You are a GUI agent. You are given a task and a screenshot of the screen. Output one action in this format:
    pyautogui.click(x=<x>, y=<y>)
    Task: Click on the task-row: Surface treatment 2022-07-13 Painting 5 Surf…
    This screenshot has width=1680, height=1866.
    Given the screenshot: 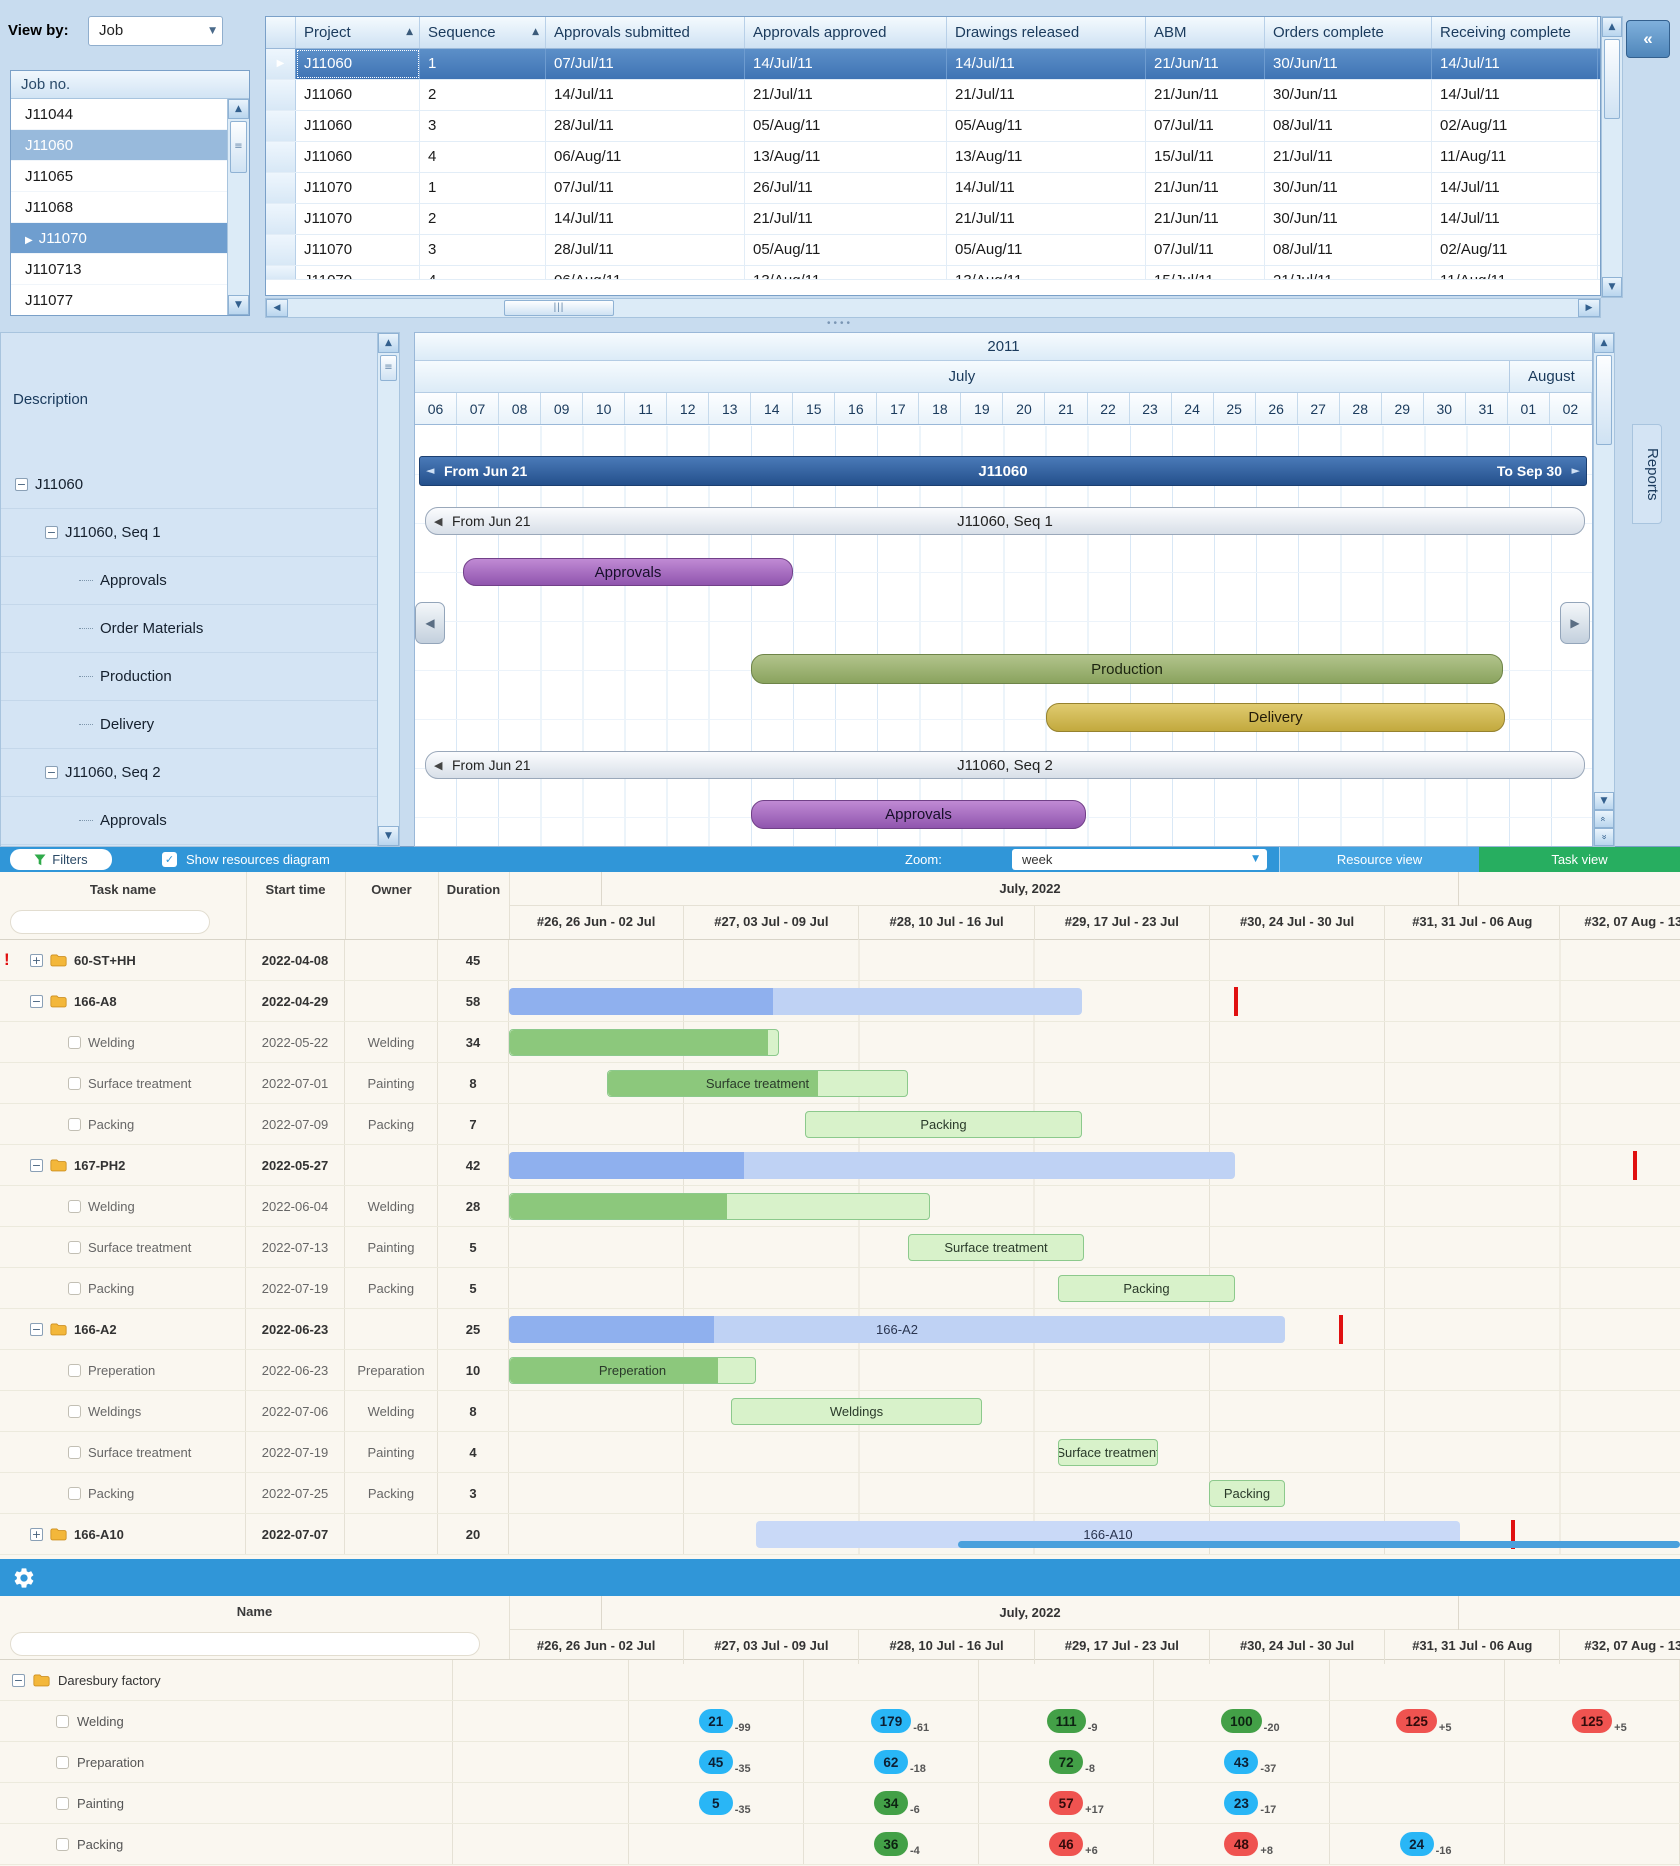 What is the action you would take?
    pyautogui.click(x=840, y=1247)
    